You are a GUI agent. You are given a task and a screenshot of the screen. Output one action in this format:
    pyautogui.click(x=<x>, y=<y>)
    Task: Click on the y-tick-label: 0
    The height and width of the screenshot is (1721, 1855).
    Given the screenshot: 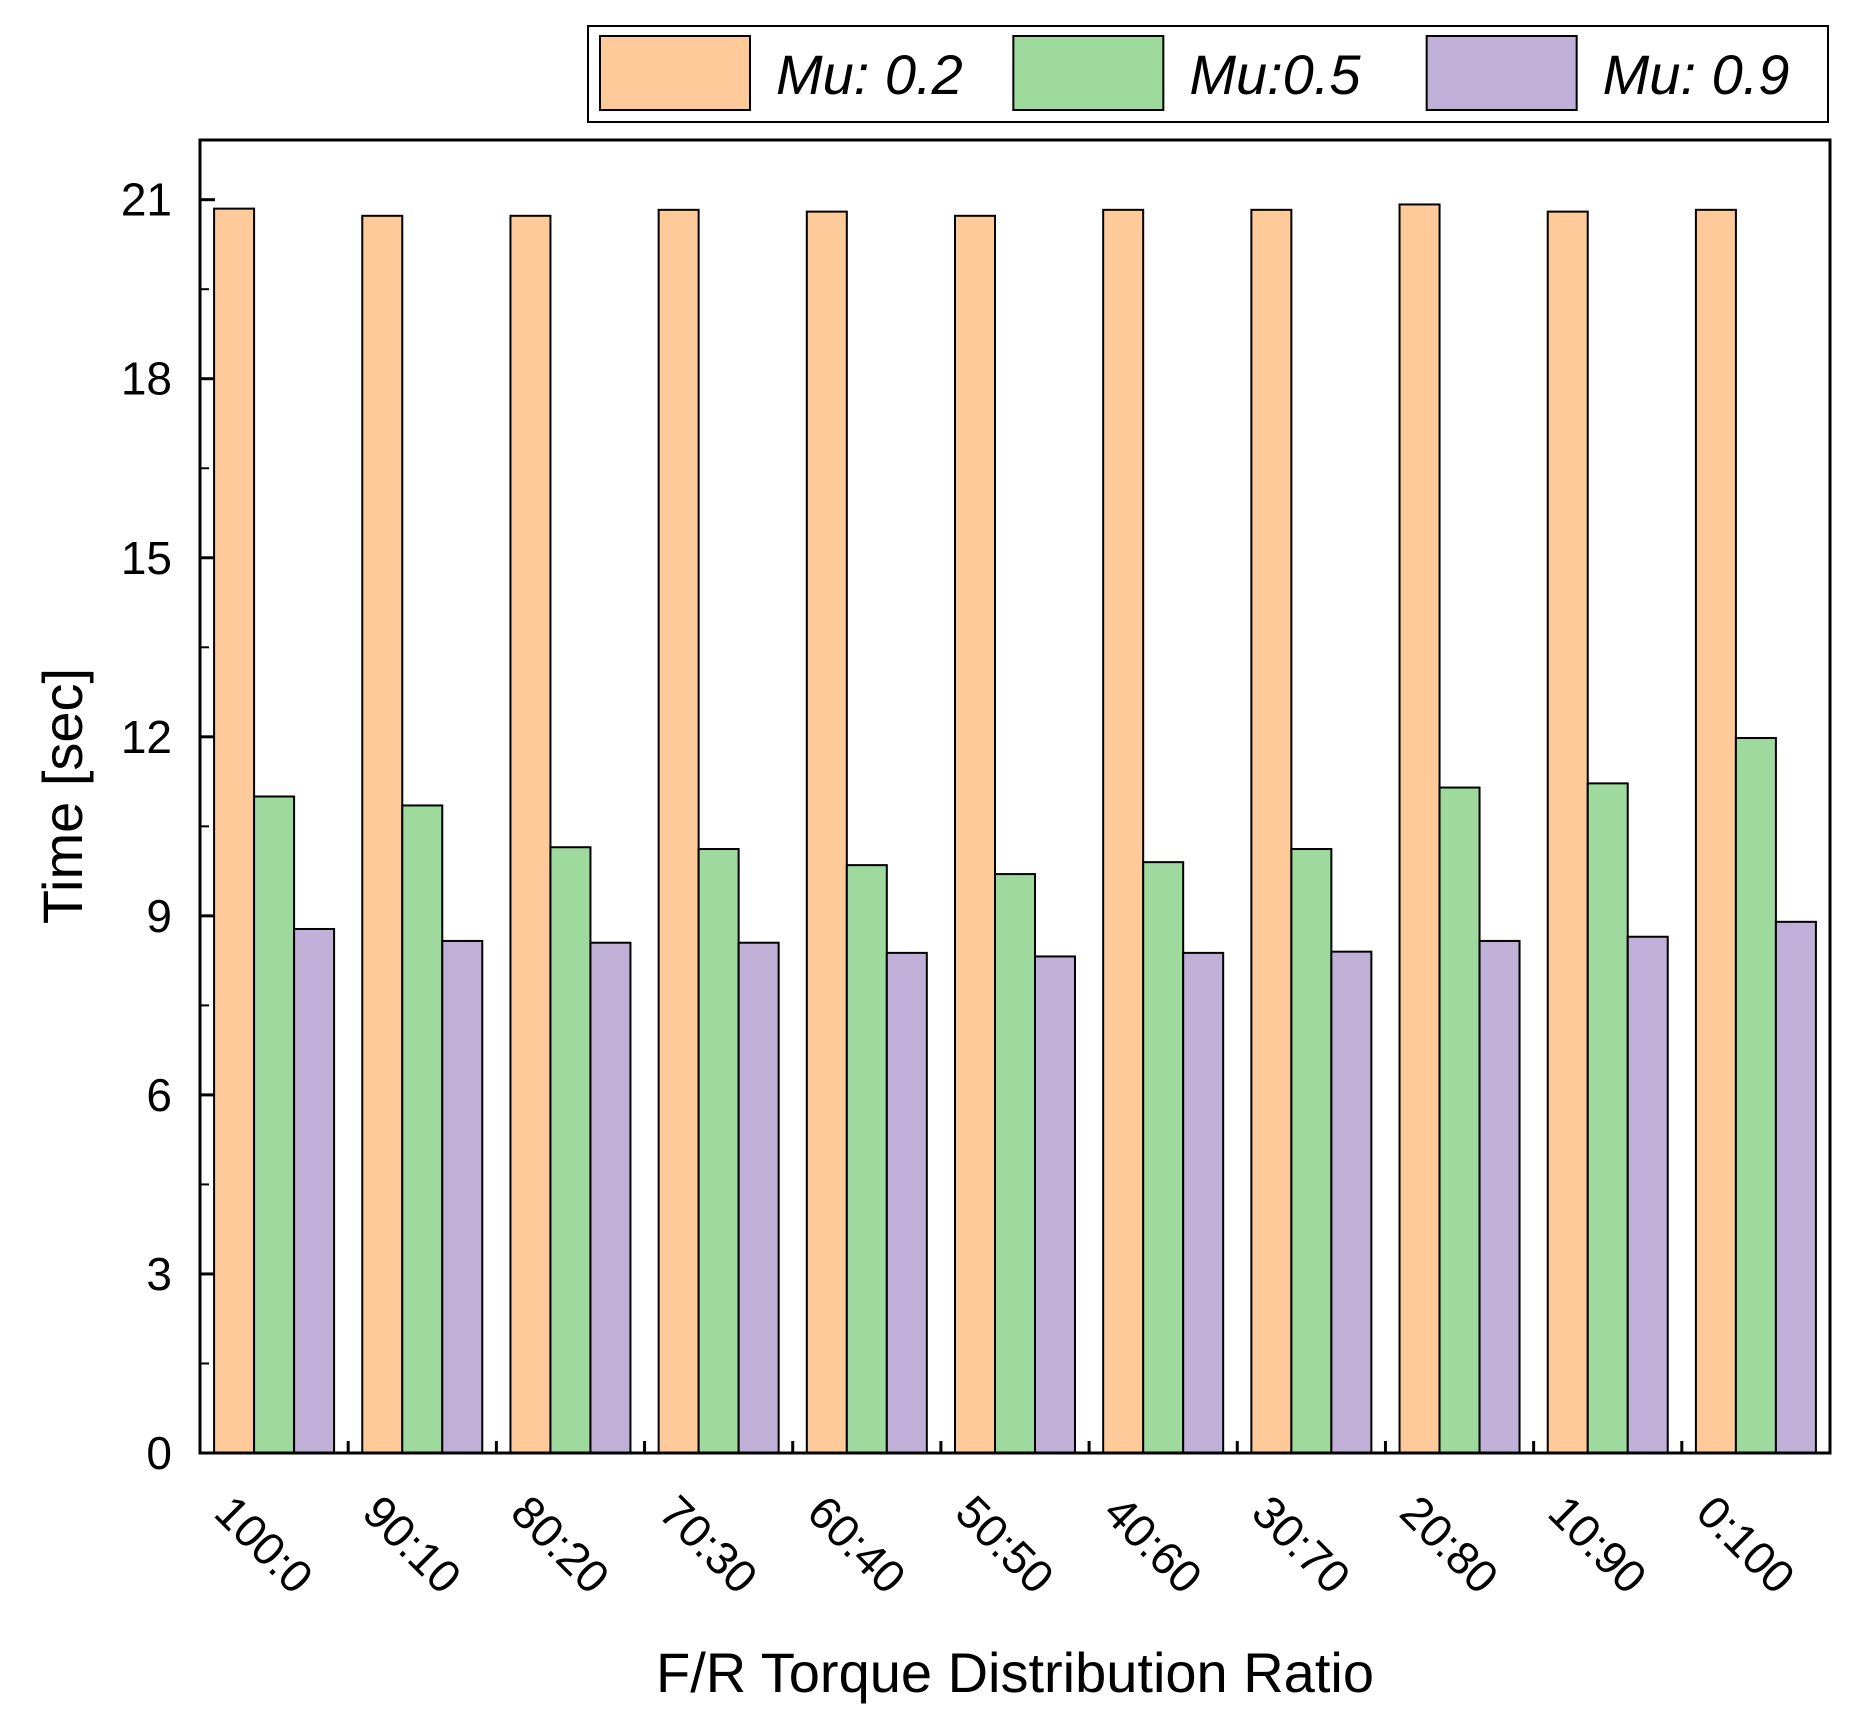 What is the action you would take?
    pyautogui.click(x=159, y=1453)
    